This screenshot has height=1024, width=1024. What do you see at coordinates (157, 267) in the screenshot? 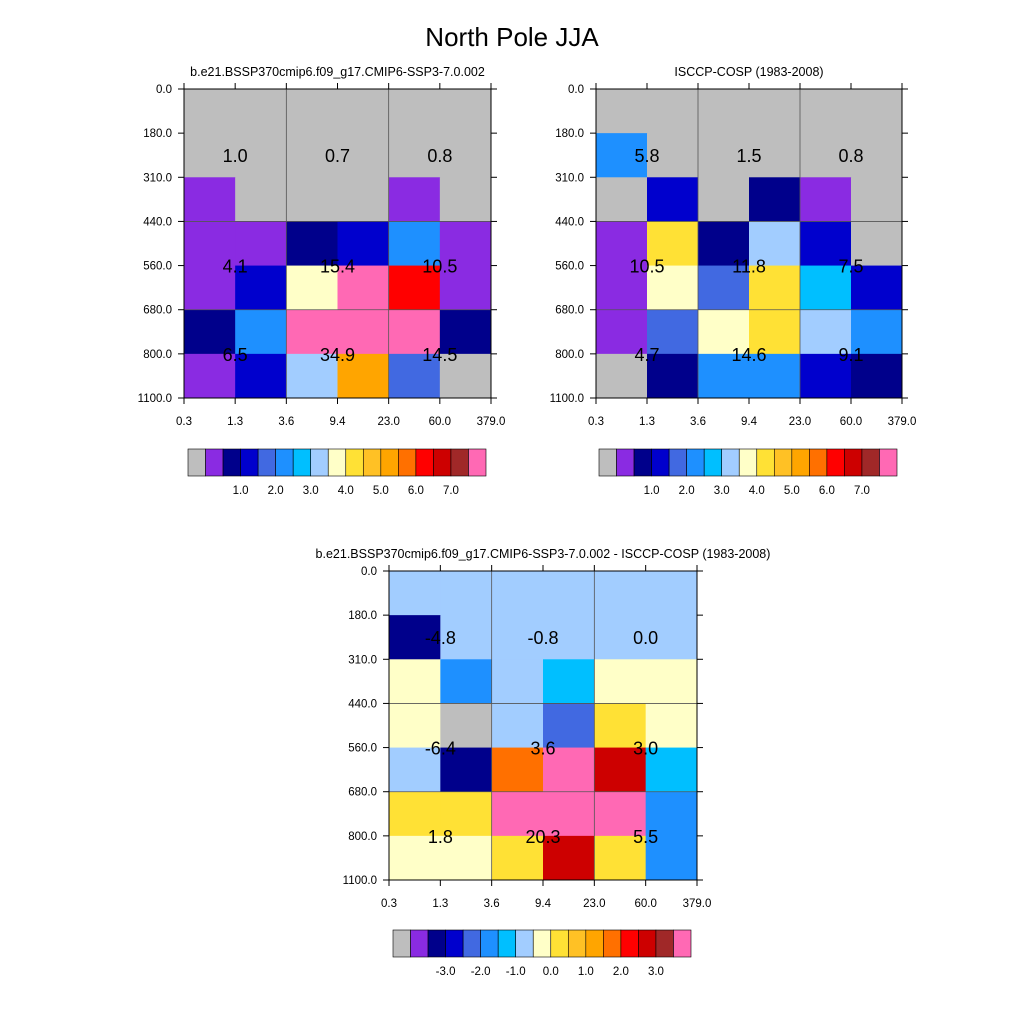
I see `y-tick-label: 560.0` at bounding box center [157, 267].